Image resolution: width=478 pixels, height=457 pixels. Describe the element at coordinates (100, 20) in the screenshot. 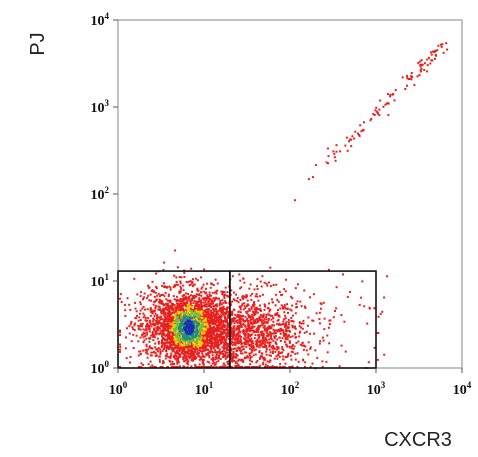

I see `y-tick-label: 104` at that location.